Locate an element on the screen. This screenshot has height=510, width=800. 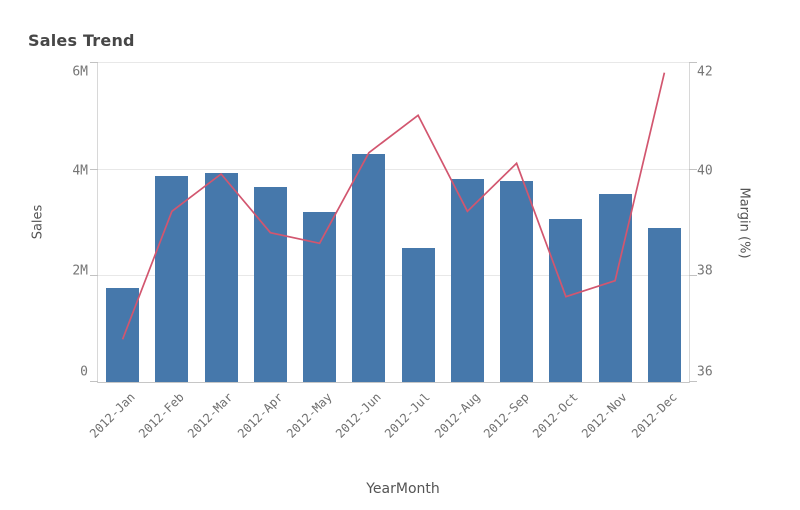
x-tick-label-2012-May: 2012-May is located at coordinates (309, 415).